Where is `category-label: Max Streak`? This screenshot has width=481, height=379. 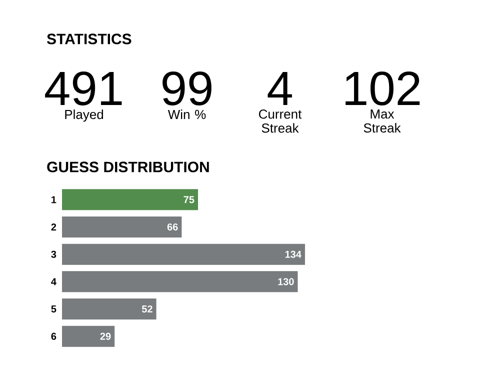
category-label: Max Streak is located at coordinates (382, 121).